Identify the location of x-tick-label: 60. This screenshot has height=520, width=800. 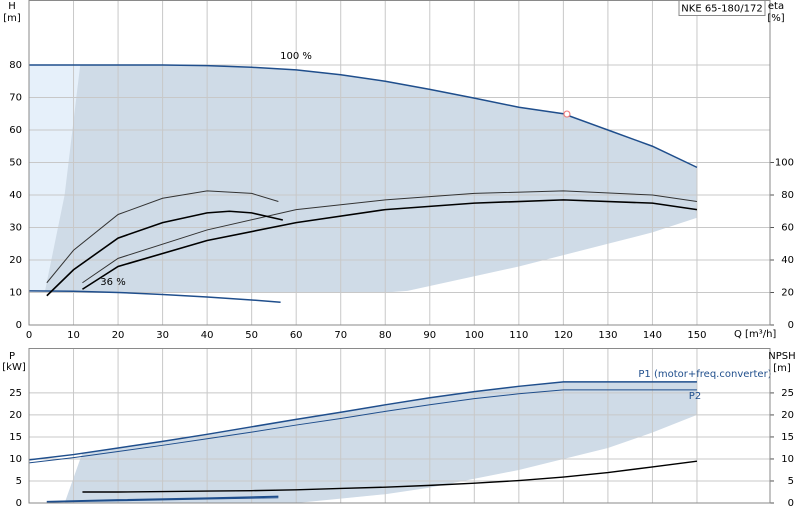
(296, 335).